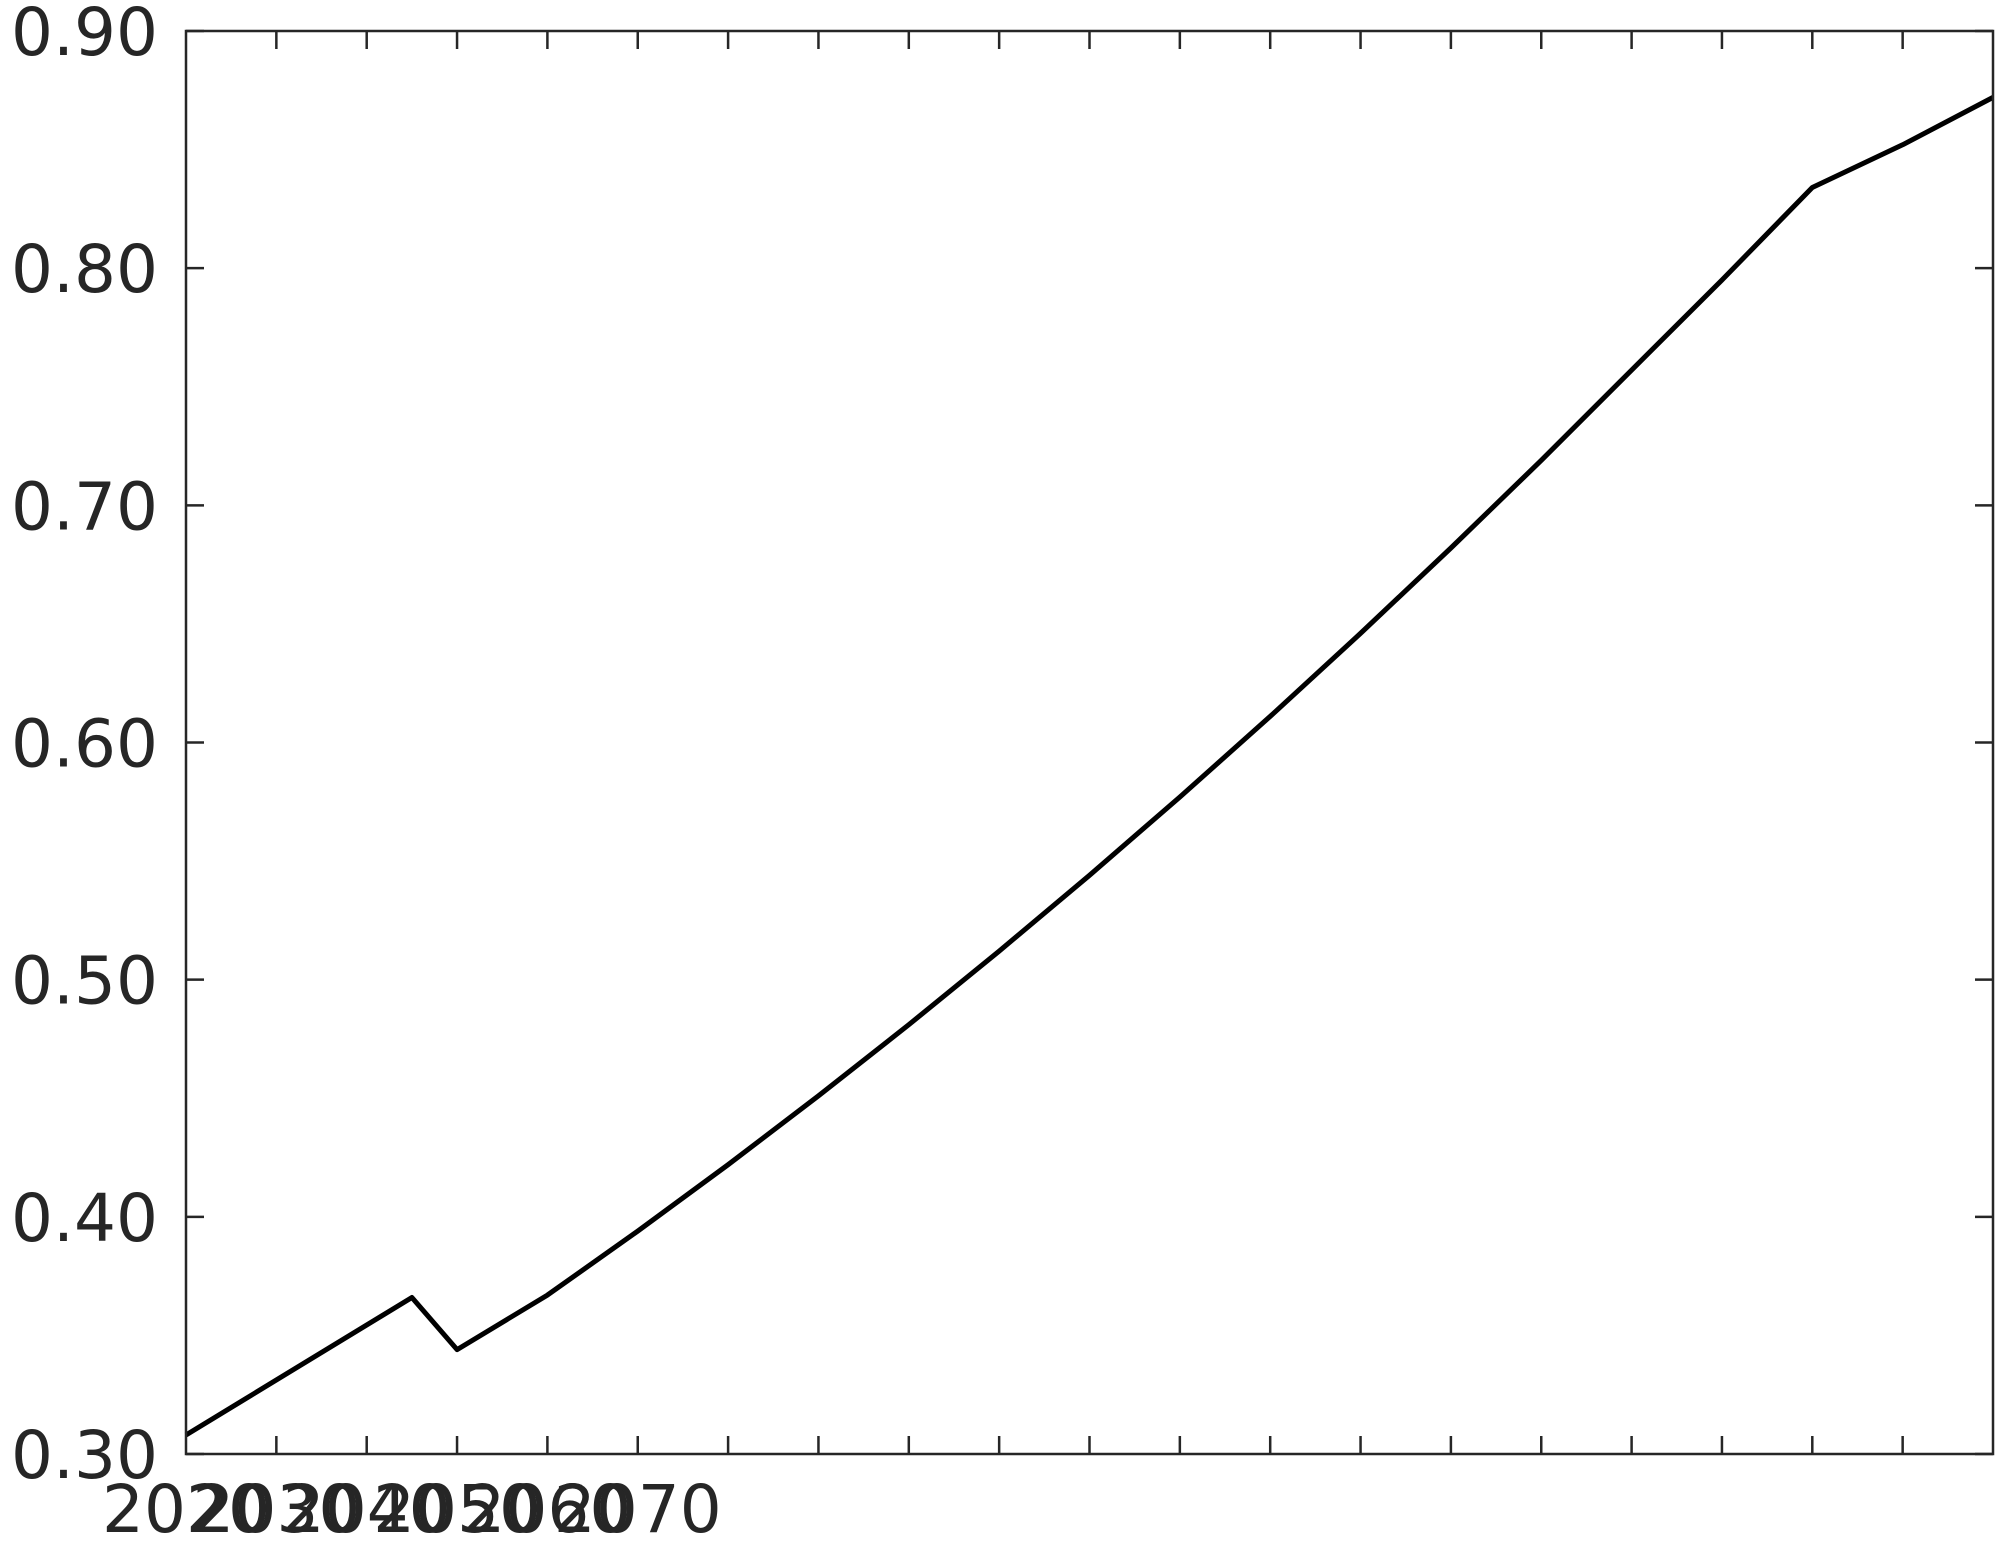  What do you see at coordinates (457, 1509) in the screenshot?
I see `x-tick-label: 2050` at bounding box center [457, 1509].